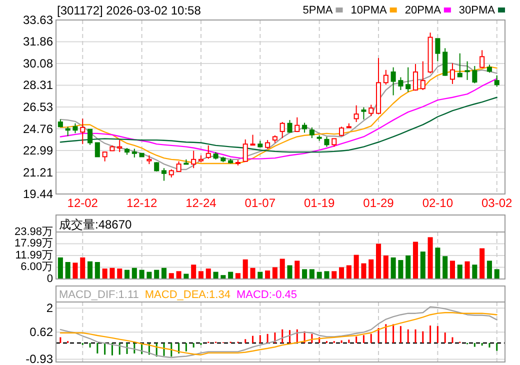 Image resolution: width=520 pixels, height=365 pixels. I want to click on y-tick-label: 31.86, so click(38, 41).